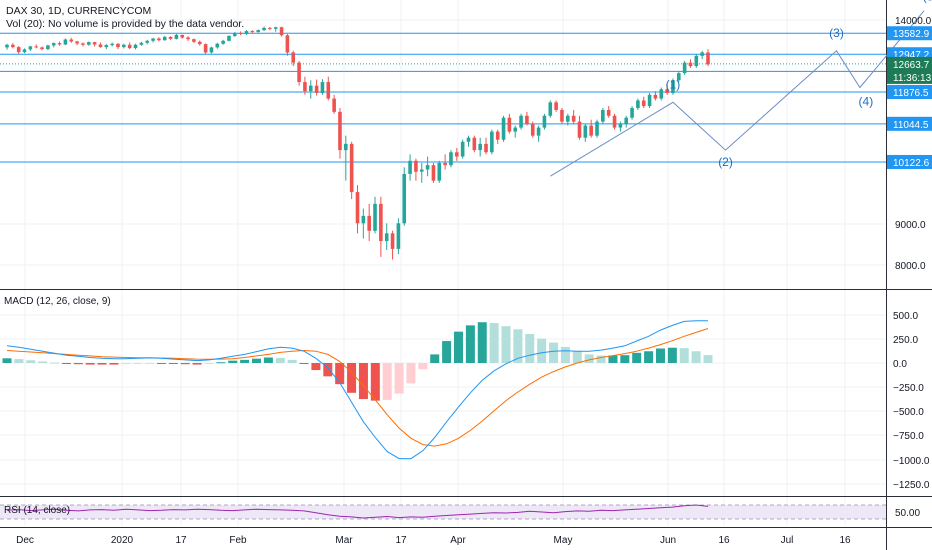 This screenshot has width=932, height=550. Describe the element at coordinates (25, 540) in the screenshot. I see `time-axis-tick: Dec` at that location.